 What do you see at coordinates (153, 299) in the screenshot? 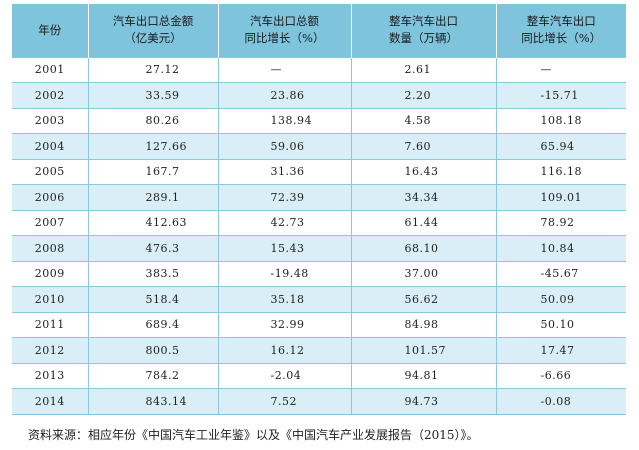
I see `cell-export-value: 518.4` at bounding box center [153, 299].